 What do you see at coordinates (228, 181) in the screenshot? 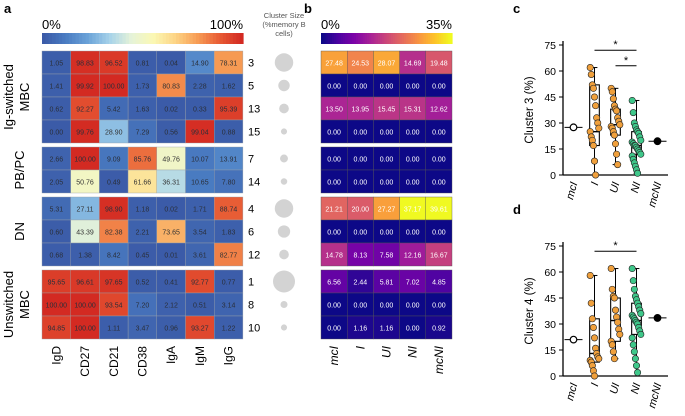
I see `heatmap-a-cell` at bounding box center [228, 181].